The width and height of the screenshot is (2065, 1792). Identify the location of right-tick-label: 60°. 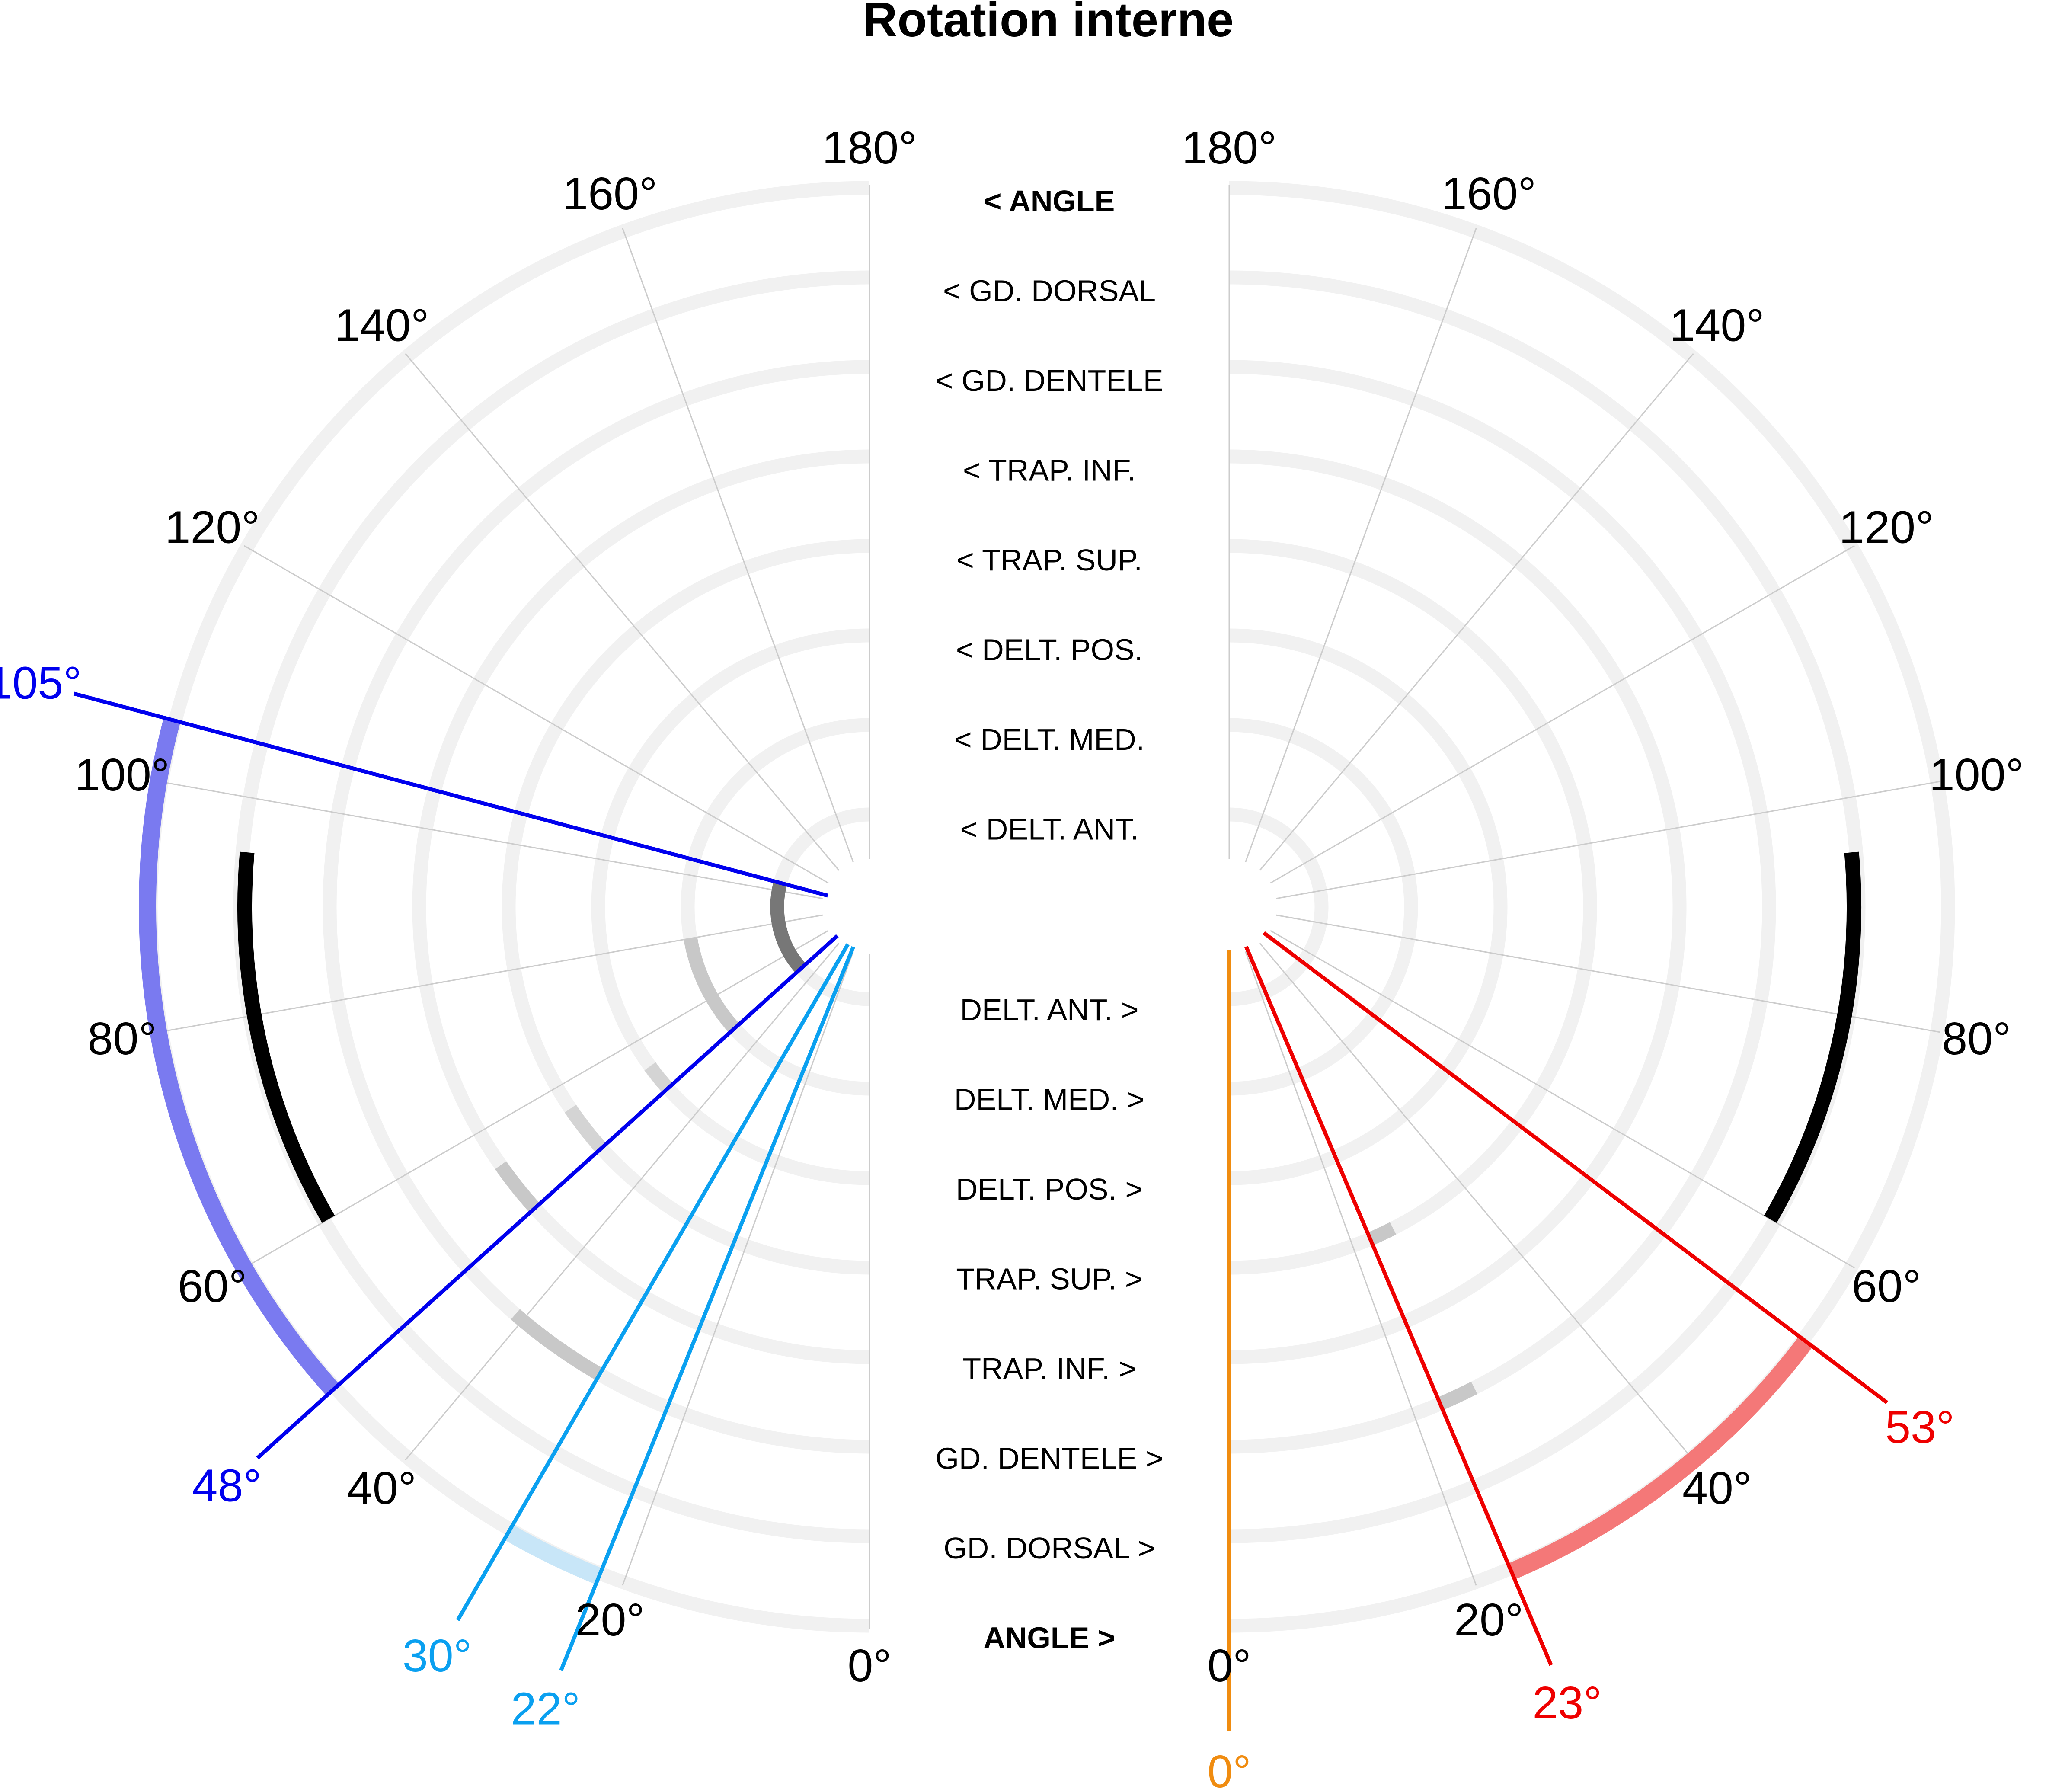
(1886, 1286).